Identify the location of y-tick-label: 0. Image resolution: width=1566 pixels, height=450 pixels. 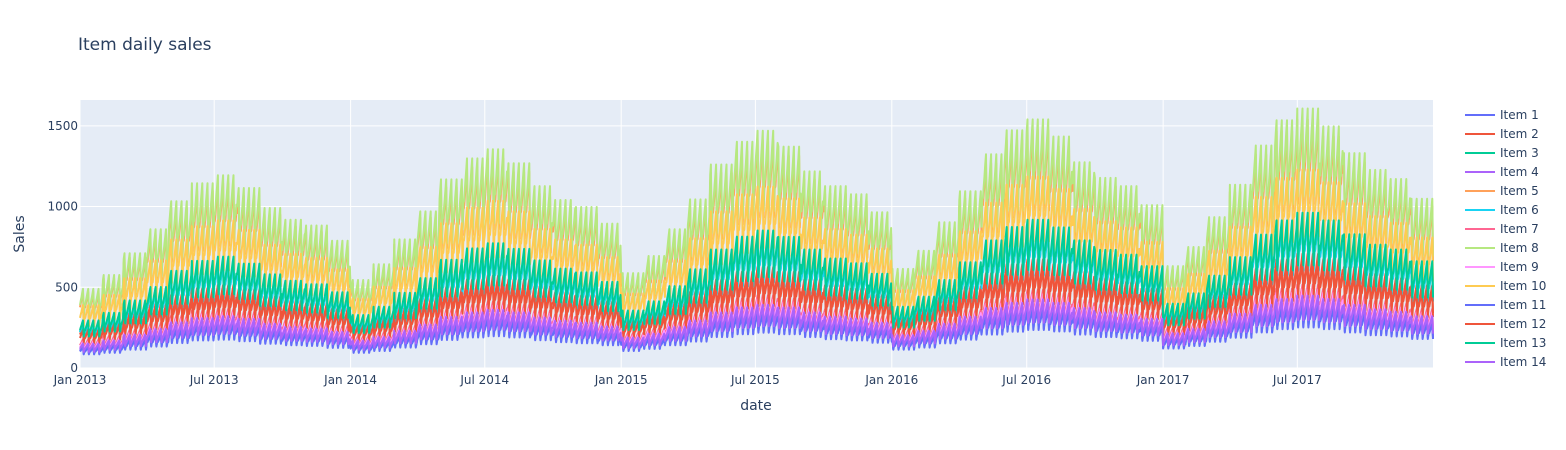
(74, 368).